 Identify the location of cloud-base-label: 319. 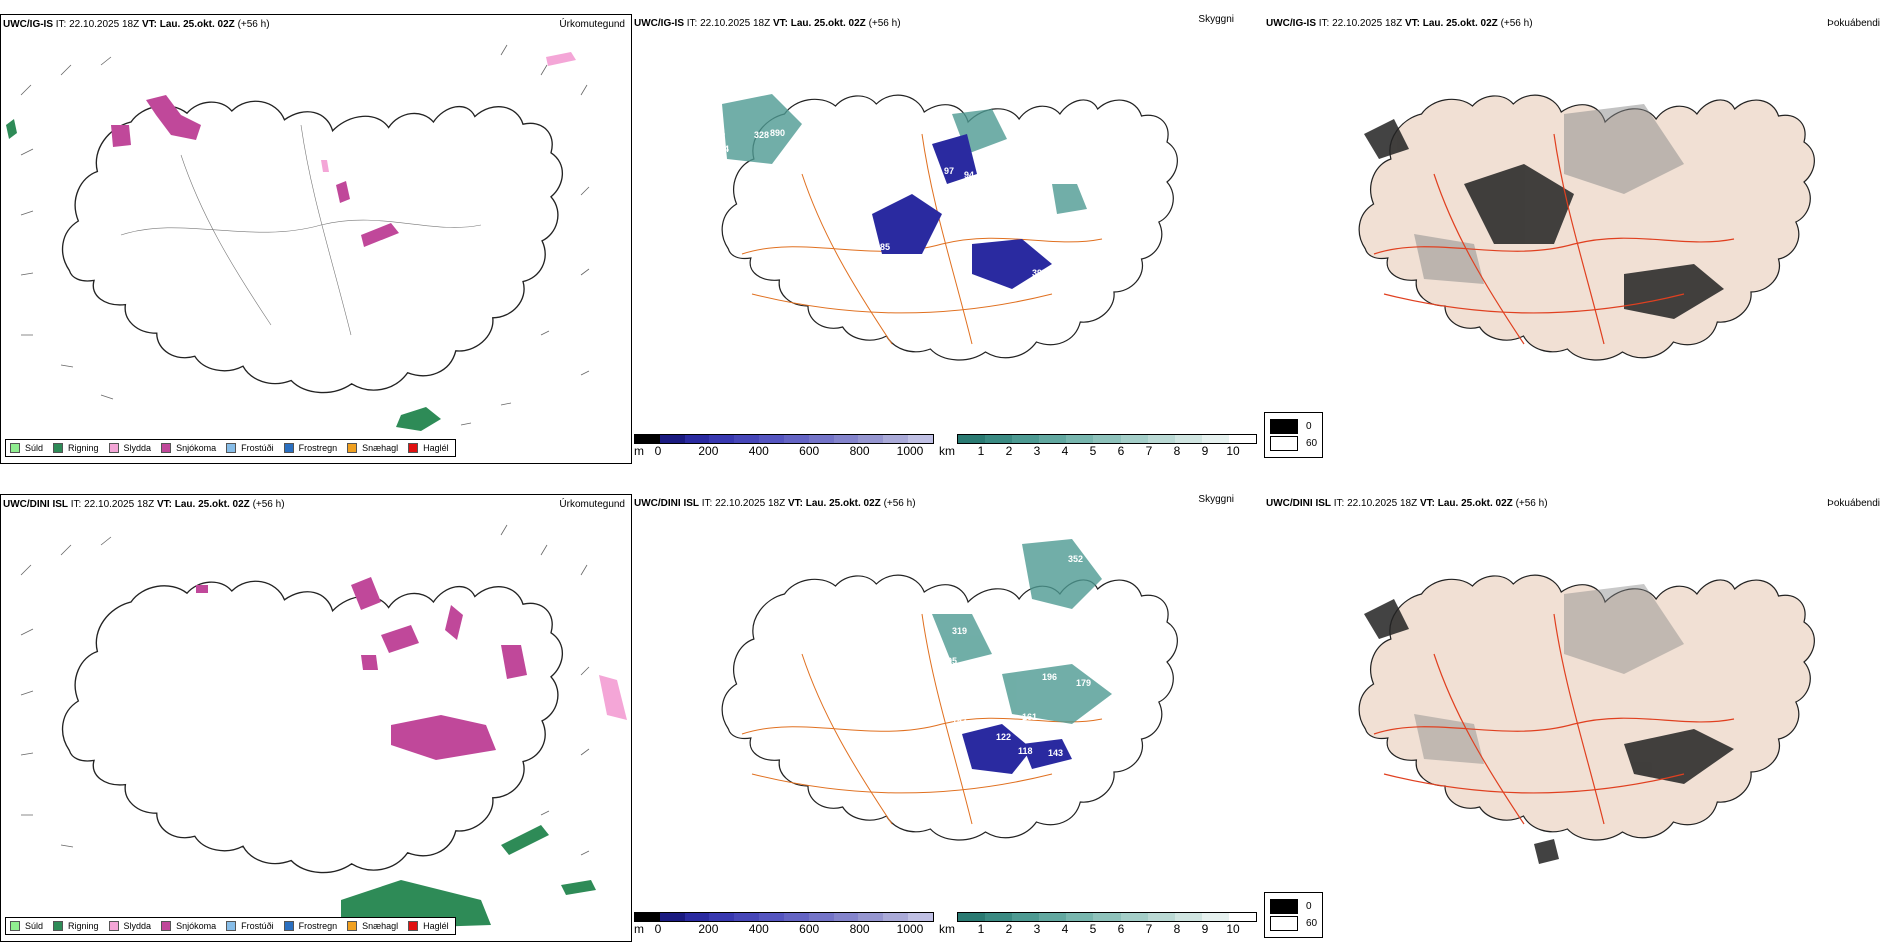
(959, 631).